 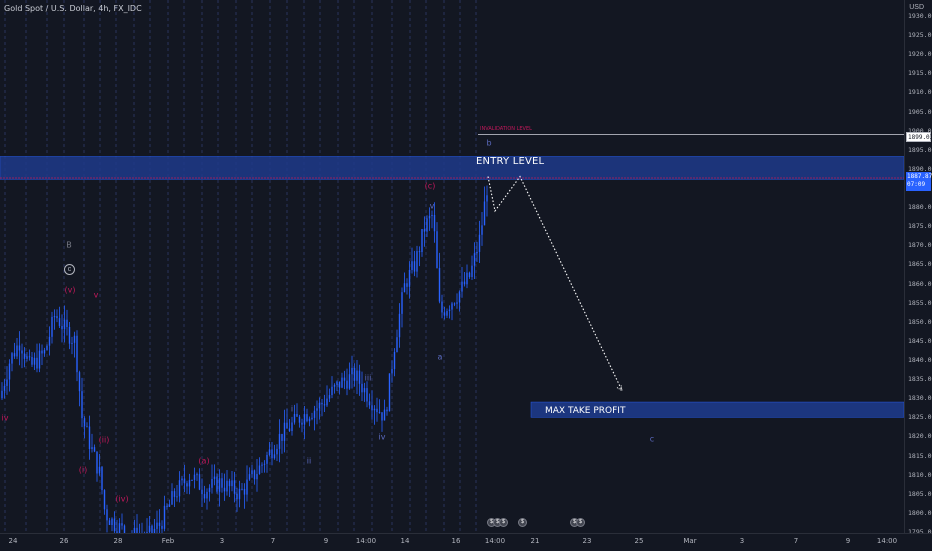 I want to click on symbol-title: Gold Spot / U.S. Dollar, 4h, FX_IDC, so click(x=73, y=8).